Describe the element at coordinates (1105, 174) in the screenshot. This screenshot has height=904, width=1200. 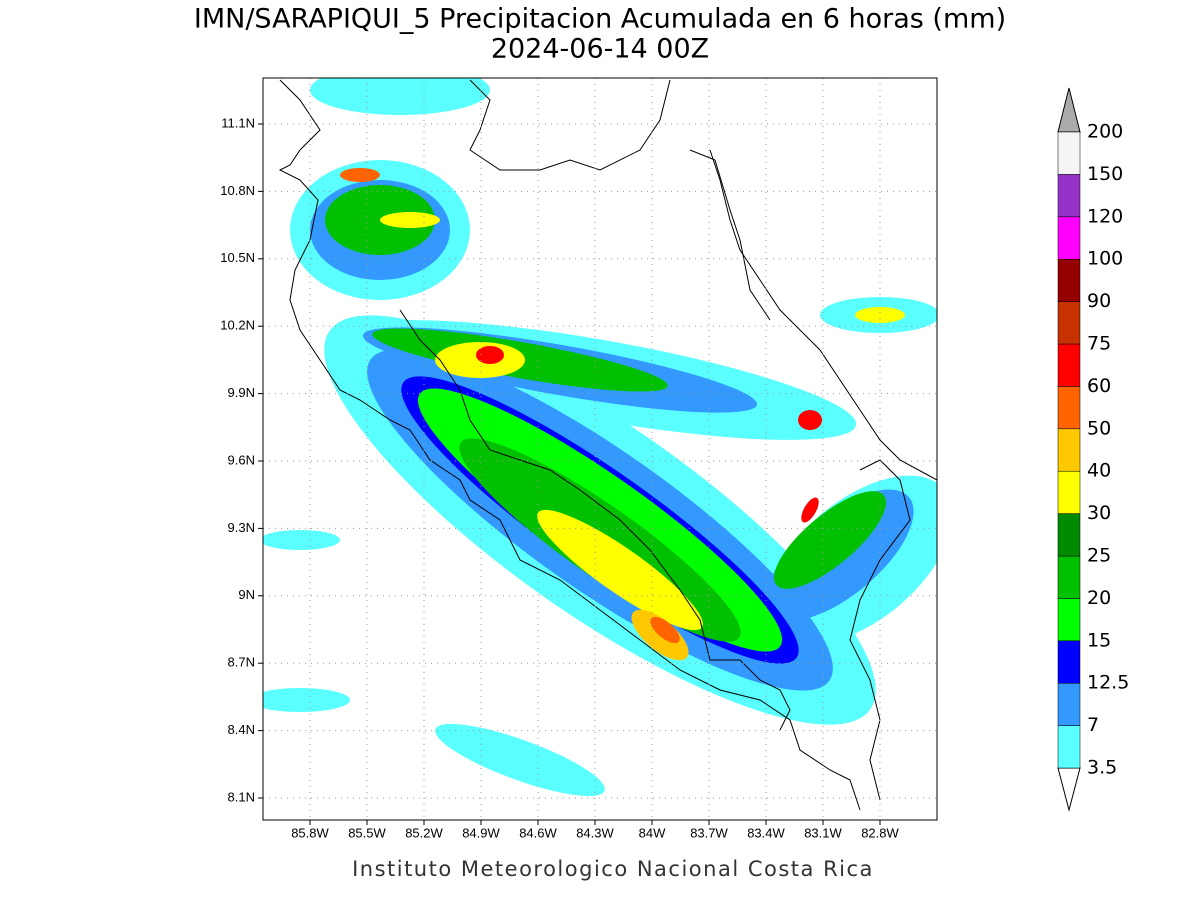
I see `colorbar-label: 150` at that location.